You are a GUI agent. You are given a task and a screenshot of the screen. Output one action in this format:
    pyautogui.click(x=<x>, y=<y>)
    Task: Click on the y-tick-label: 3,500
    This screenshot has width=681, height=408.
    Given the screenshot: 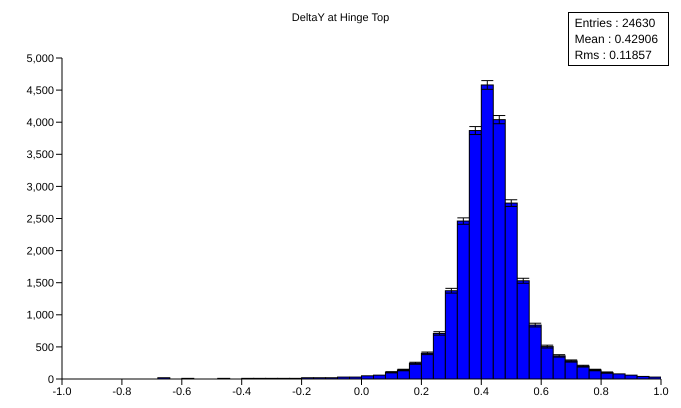 What is the action you would take?
    pyautogui.click(x=40, y=155)
    